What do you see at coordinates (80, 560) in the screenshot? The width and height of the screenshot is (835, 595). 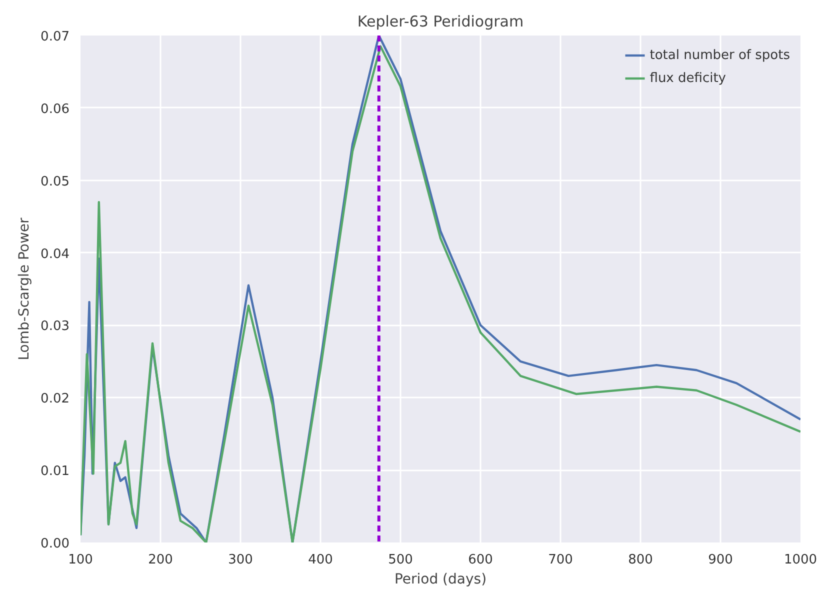 I see `x-tick-label: 100` at bounding box center [80, 560].